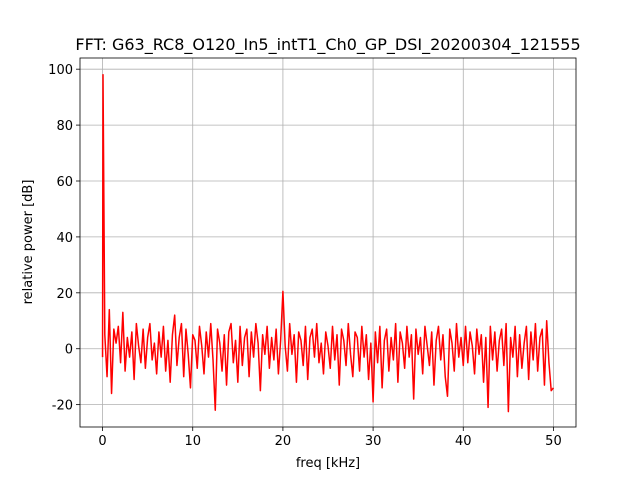 The height and width of the screenshot is (480, 640). Describe the element at coordinates (192, 441) in the screenshot. I see `x-tick-label: 10` at that location.